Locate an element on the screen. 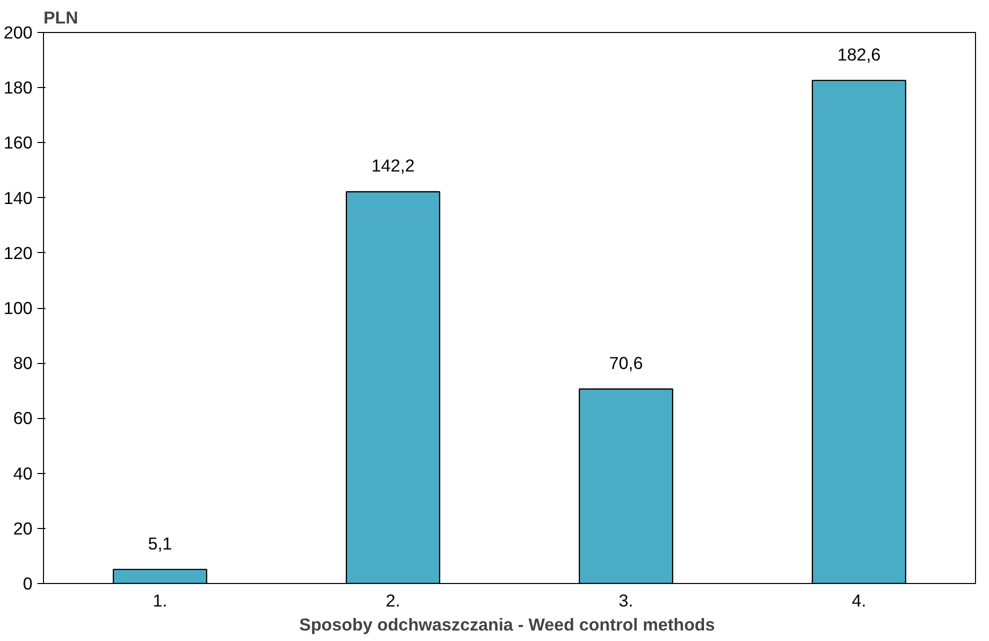  y-tick-label: 40 is located at coordinates (23, 473).